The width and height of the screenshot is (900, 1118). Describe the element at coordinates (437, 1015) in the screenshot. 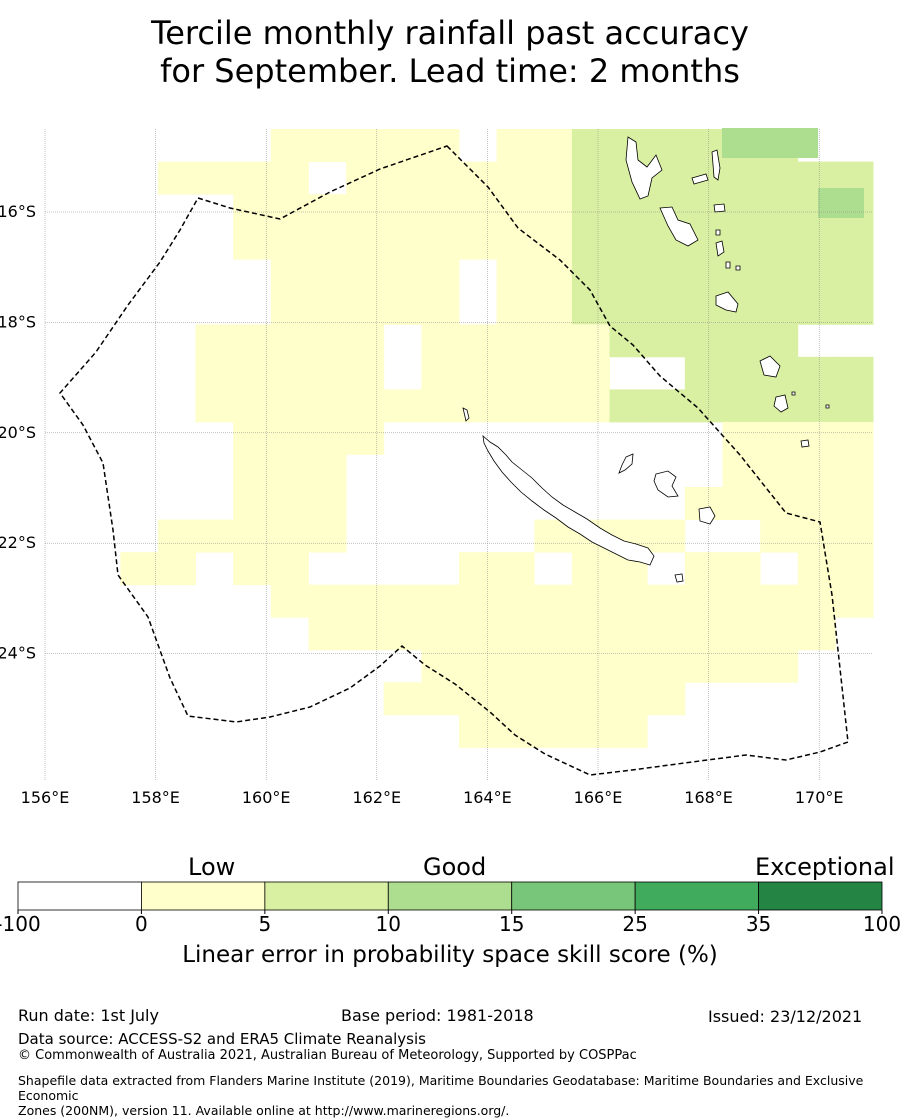

I see `base-period: Base period: 1981-2018` at that location.